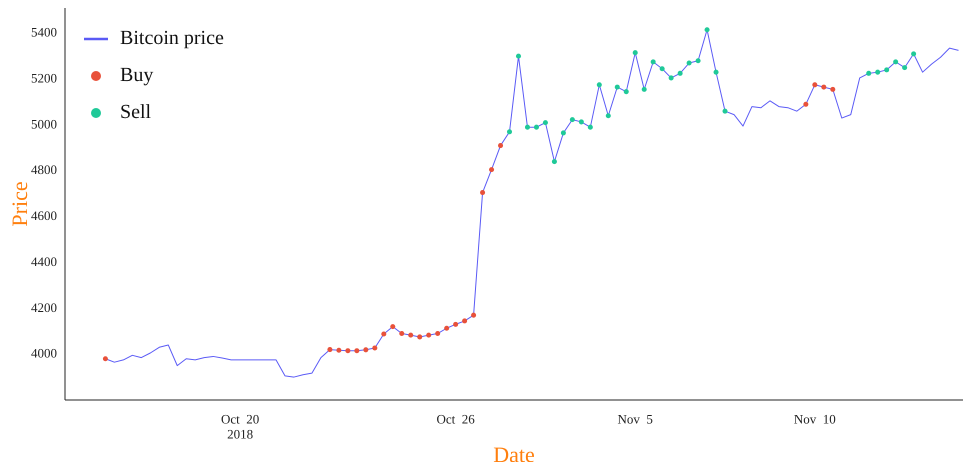 The image size is (964, 462). Describe the element at coordinates (635, 419) in the screenshot. I see `x-tick-label: Nov 5` at that location.